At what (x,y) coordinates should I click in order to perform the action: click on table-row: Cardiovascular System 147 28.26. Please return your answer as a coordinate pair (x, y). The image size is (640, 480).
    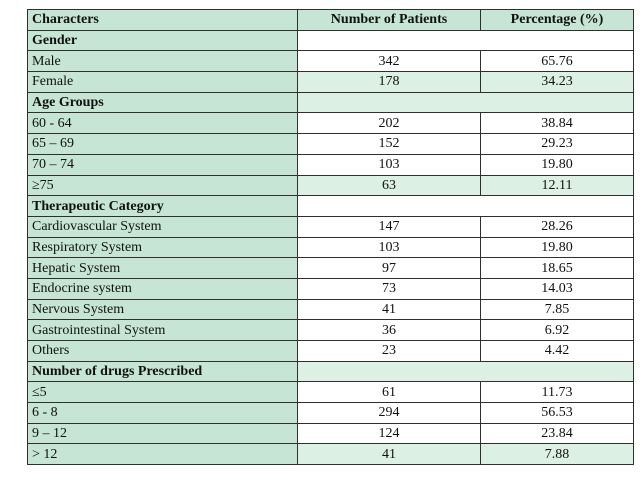
    Looking at the image, I should click on (330, 226).